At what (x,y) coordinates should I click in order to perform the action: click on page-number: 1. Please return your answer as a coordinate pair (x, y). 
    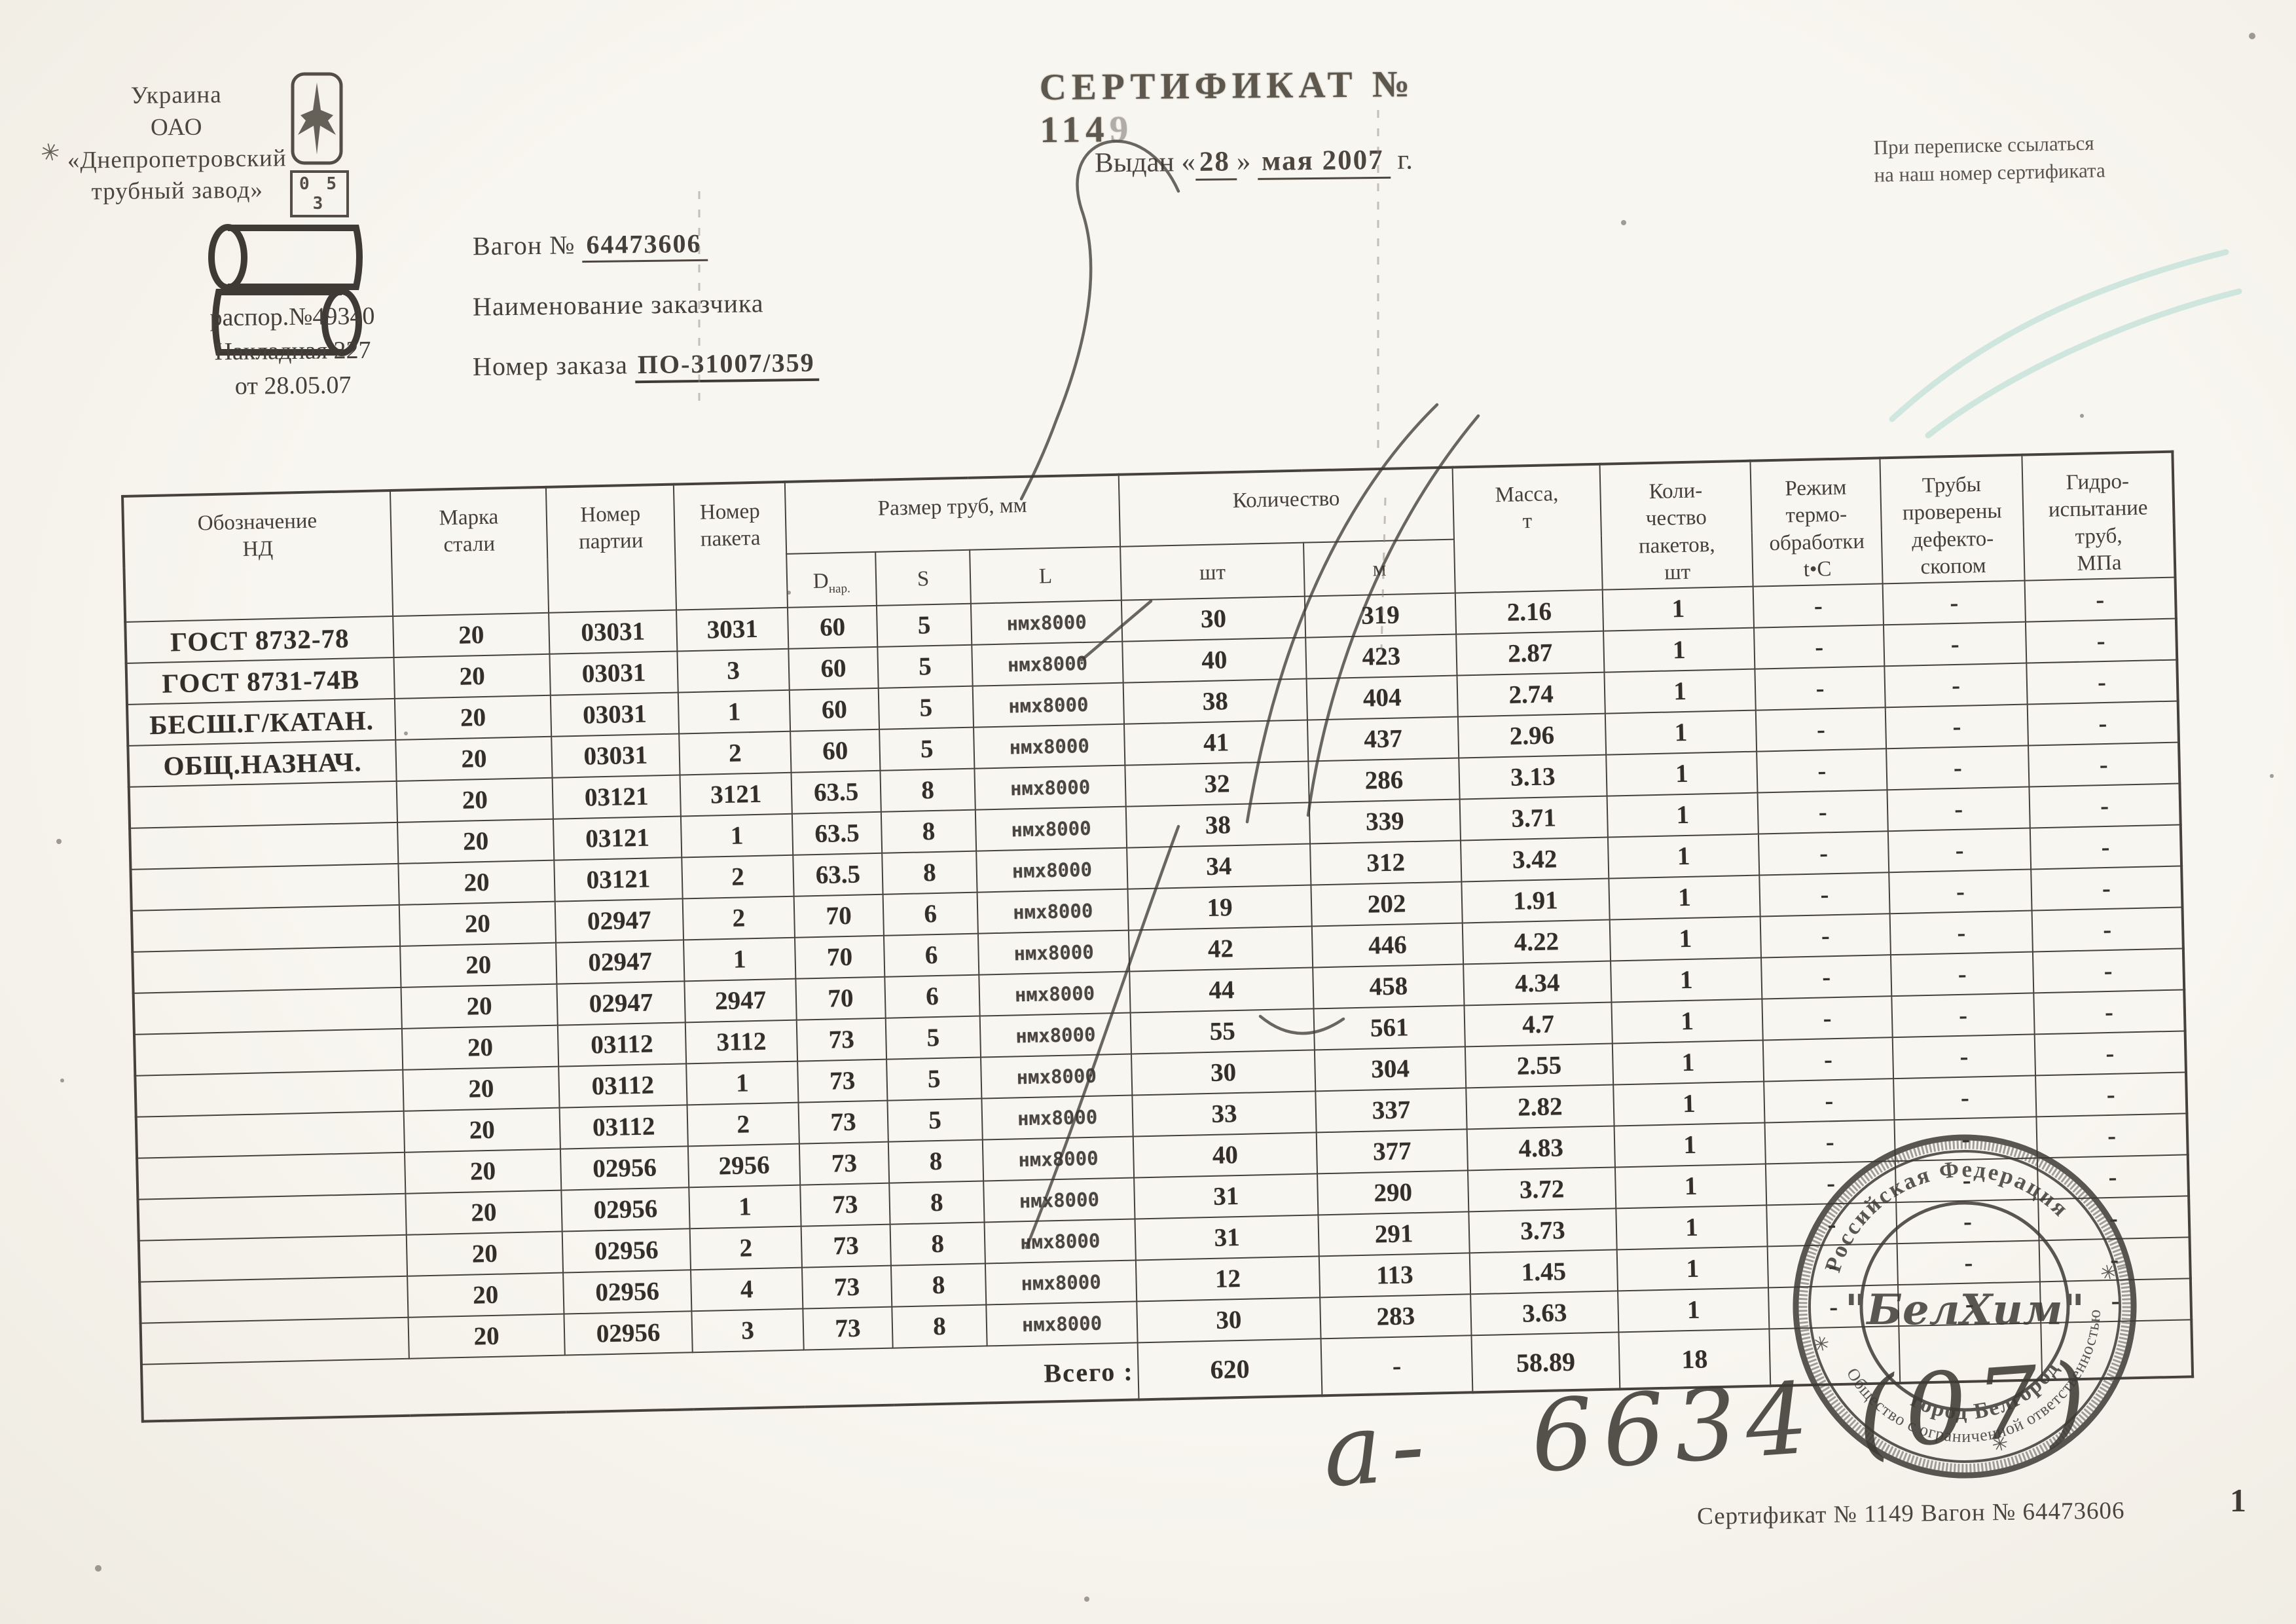
    Looking at the image, I should click on (2238, 1500).